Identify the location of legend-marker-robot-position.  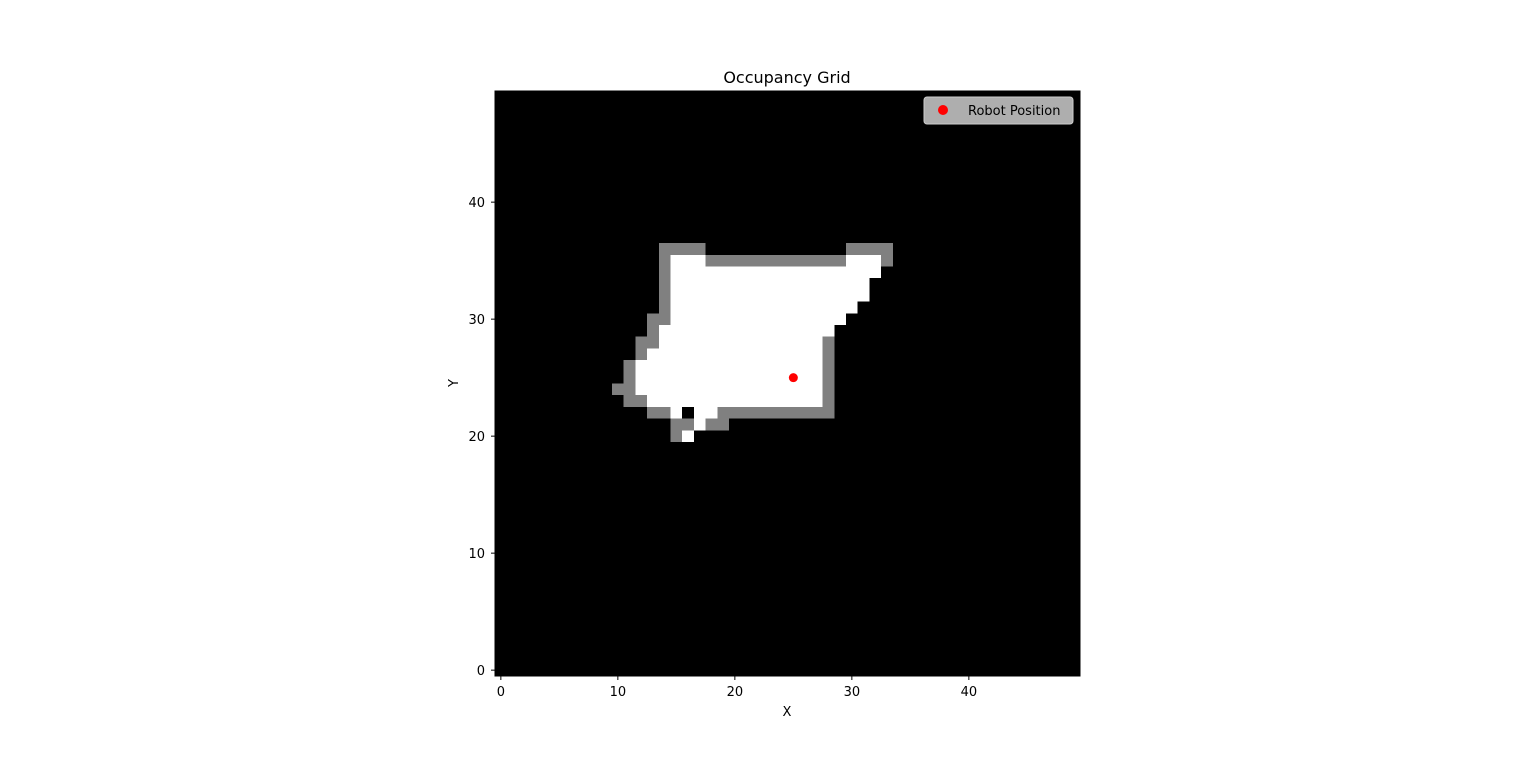
(943, 110).